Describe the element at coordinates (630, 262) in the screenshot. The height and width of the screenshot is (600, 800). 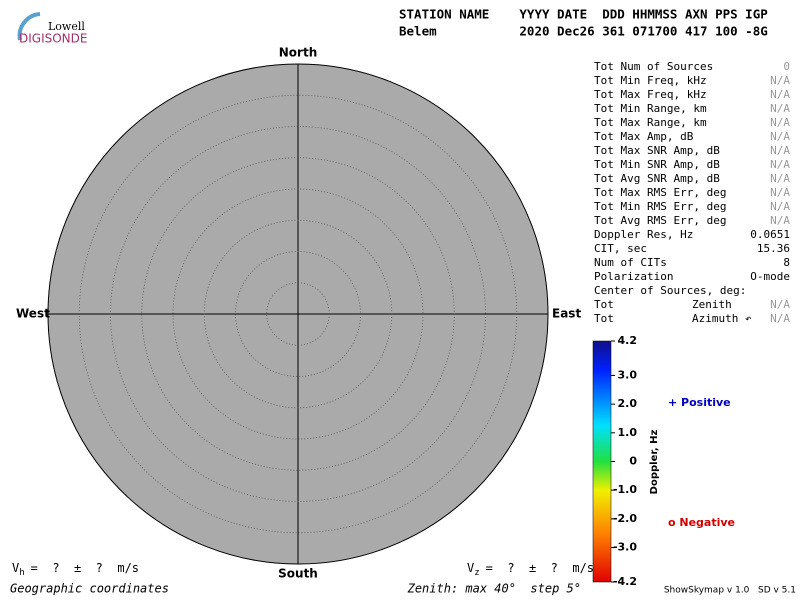
I see `stat-label: Num of CITs` at that location.